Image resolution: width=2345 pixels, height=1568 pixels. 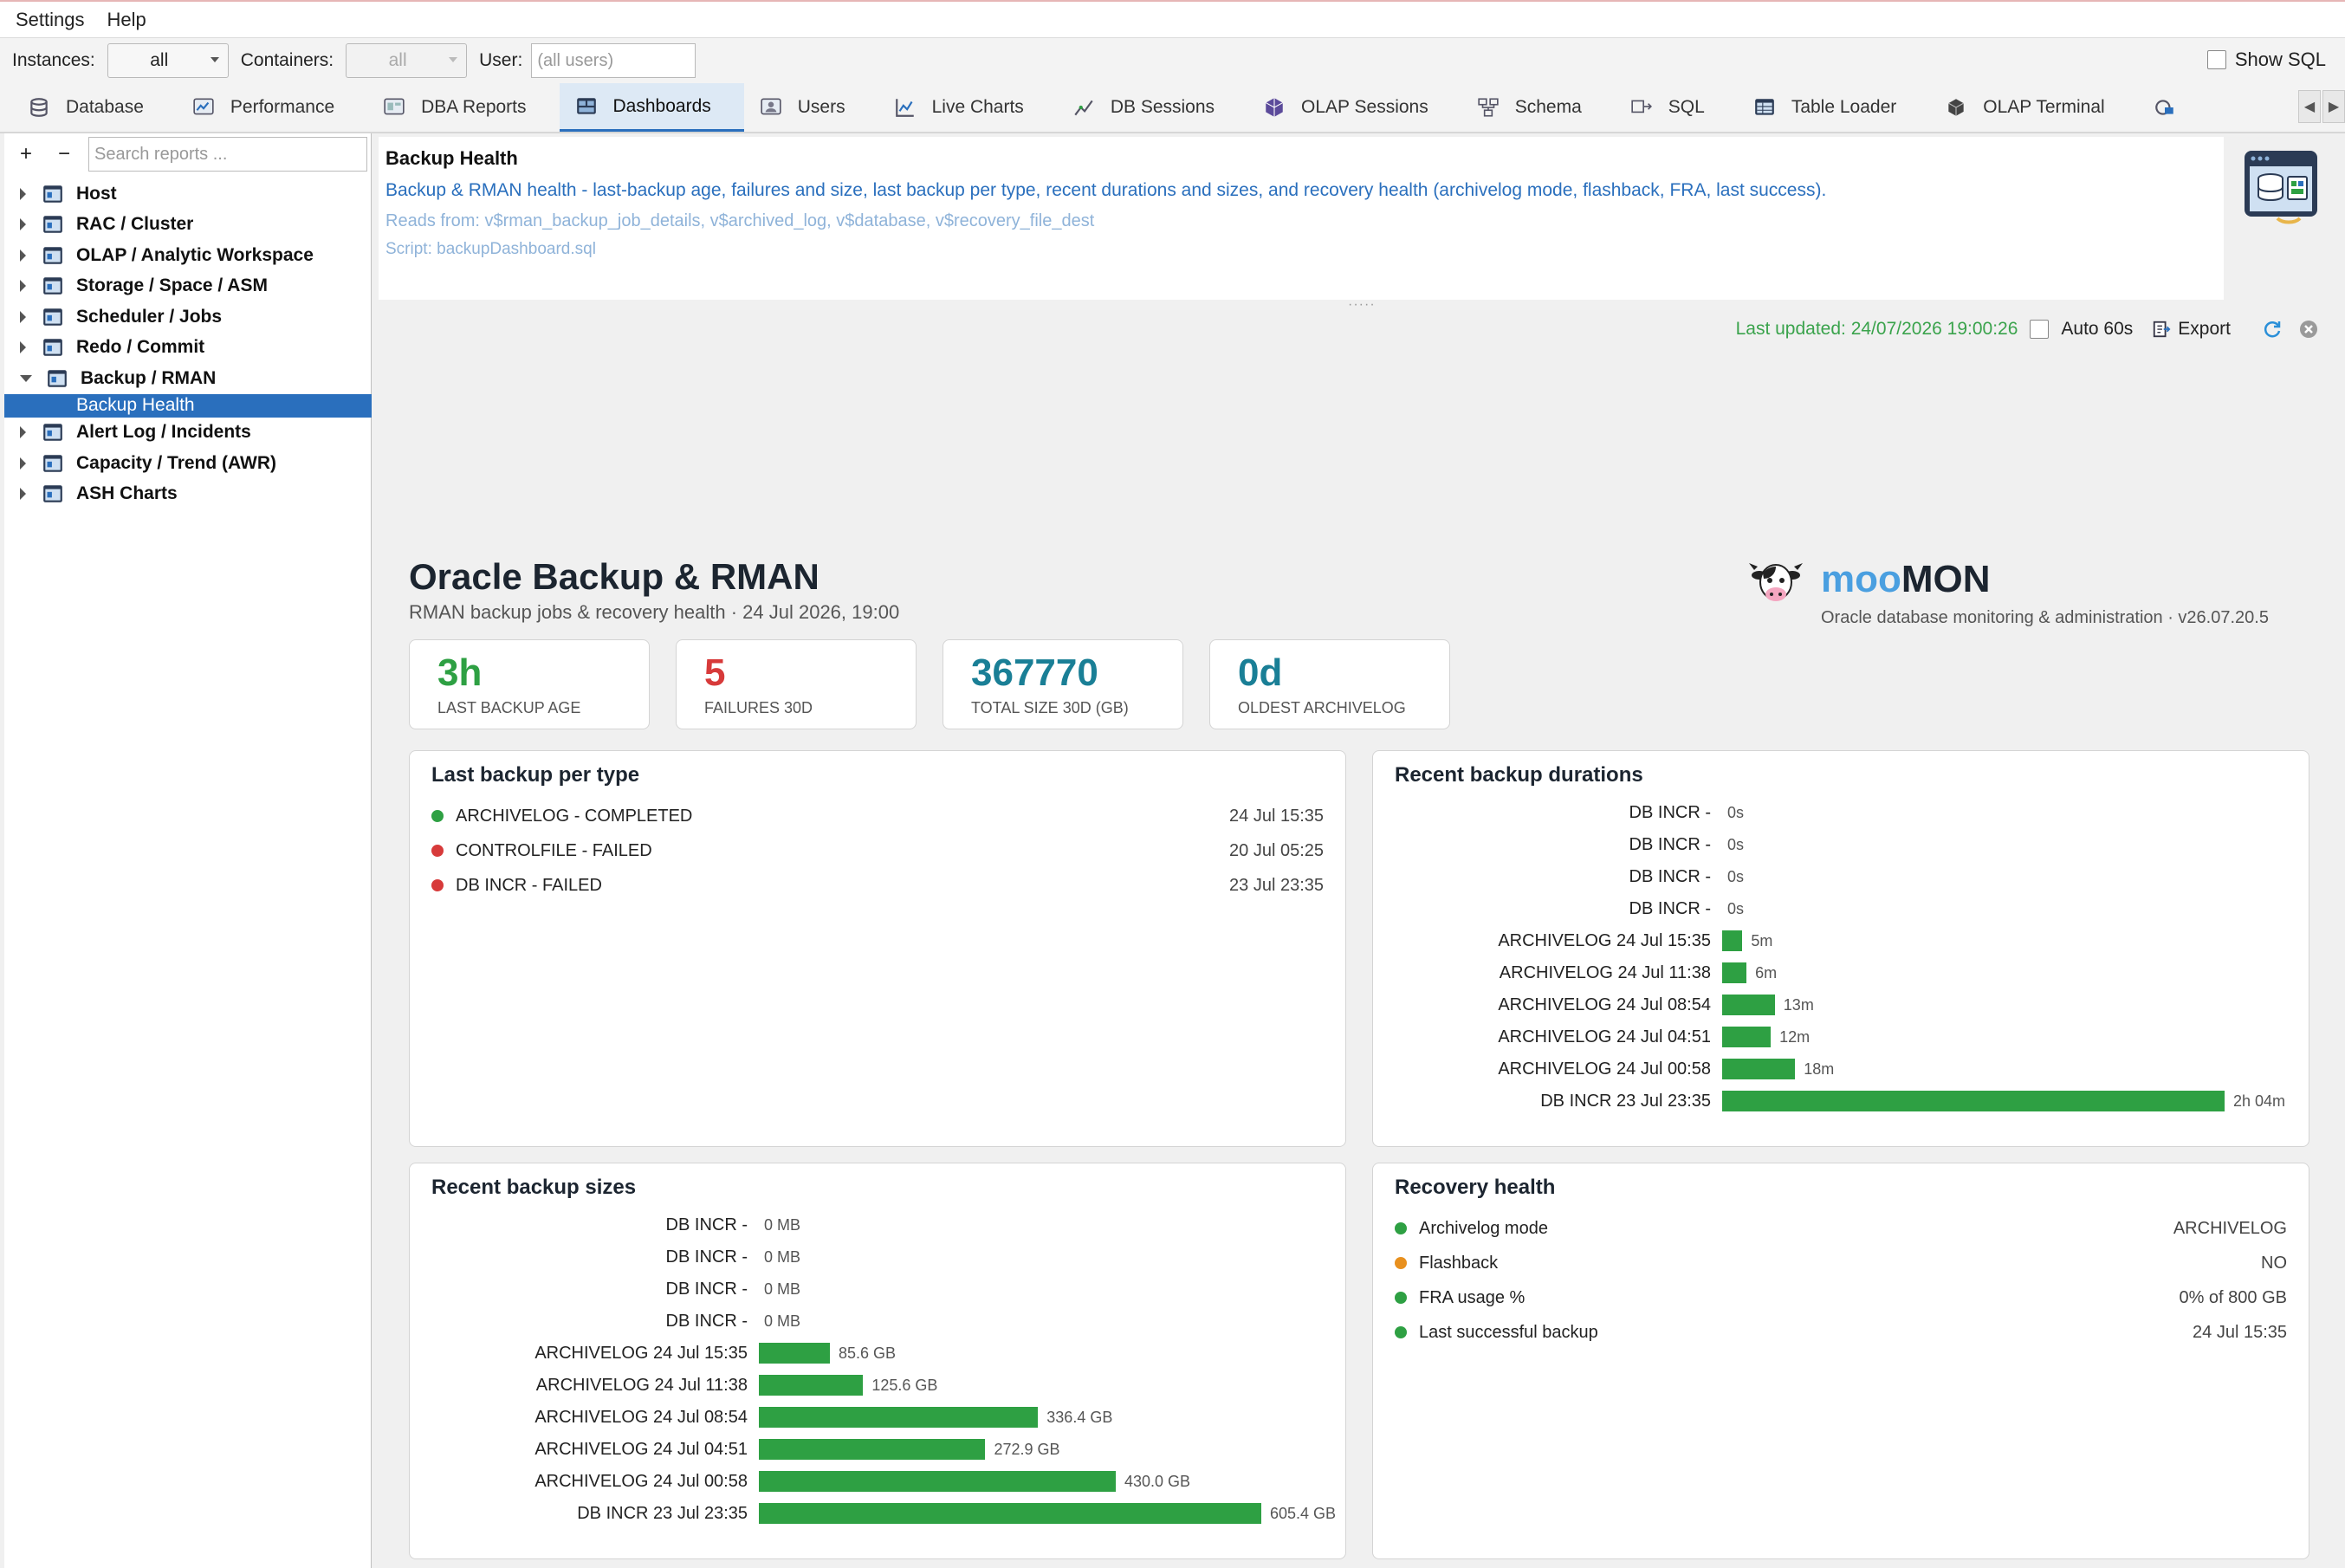 What do you see at coordinates (168, 60) in the screenshot?
I see `instances-select: all` at bounding box center [168, 60].